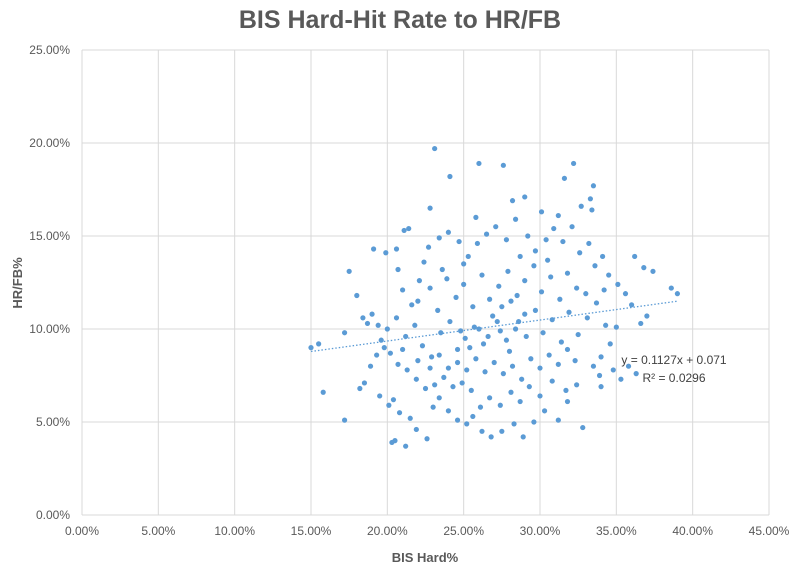  I want to click on x-tick-label: 15.00%, so click(311, 531).